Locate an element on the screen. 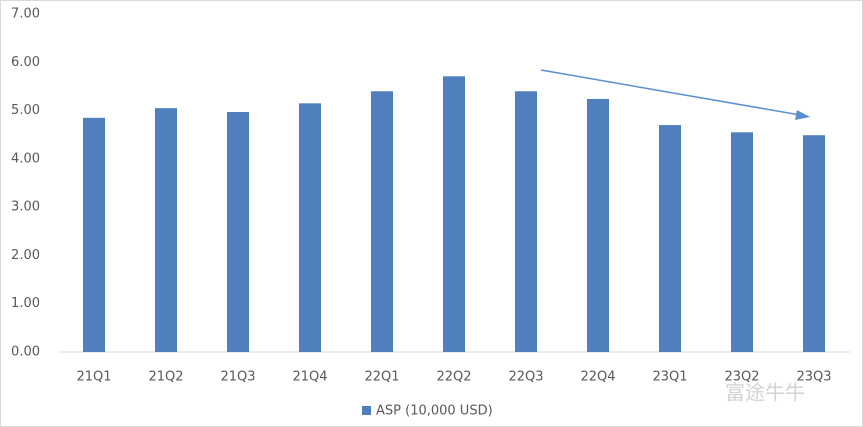 This screenshot has width=863, height=427. x-tick-label: 22Q1 is located at coordinates (381, 377).